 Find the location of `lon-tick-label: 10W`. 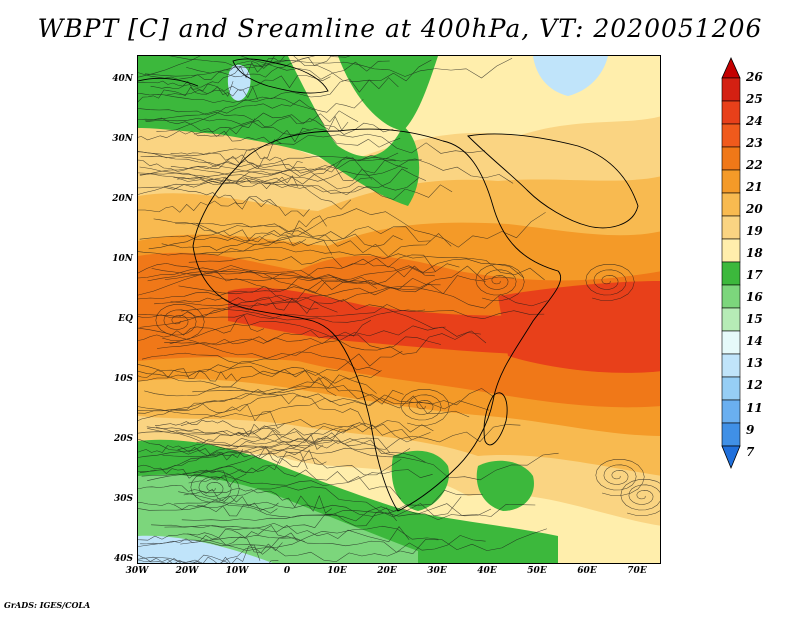

lon-tick-label: 10W is located at coordinates (237, 571).